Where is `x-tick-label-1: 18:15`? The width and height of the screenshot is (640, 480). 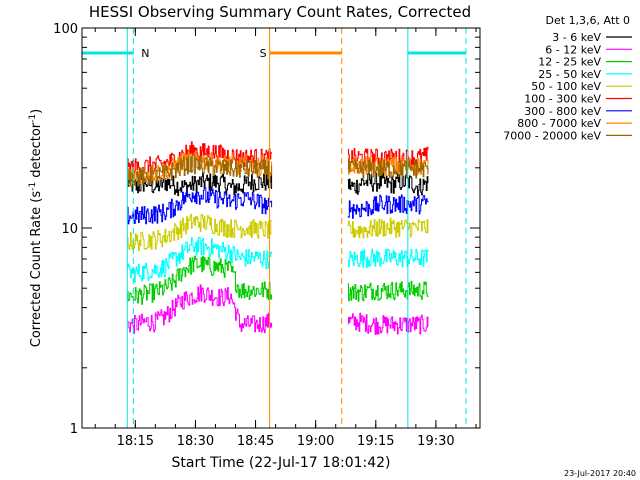
x-tick-label-1: 18:15 is located at coordinates (135, 441).